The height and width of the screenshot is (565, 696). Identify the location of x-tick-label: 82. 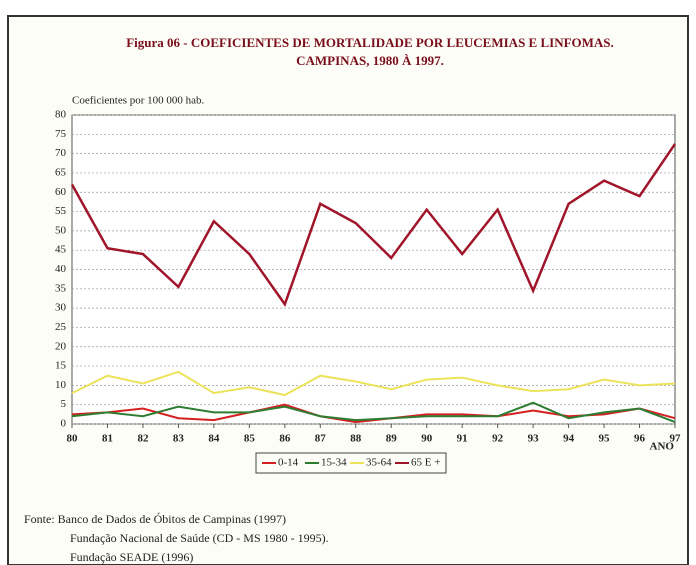
(143, 439).